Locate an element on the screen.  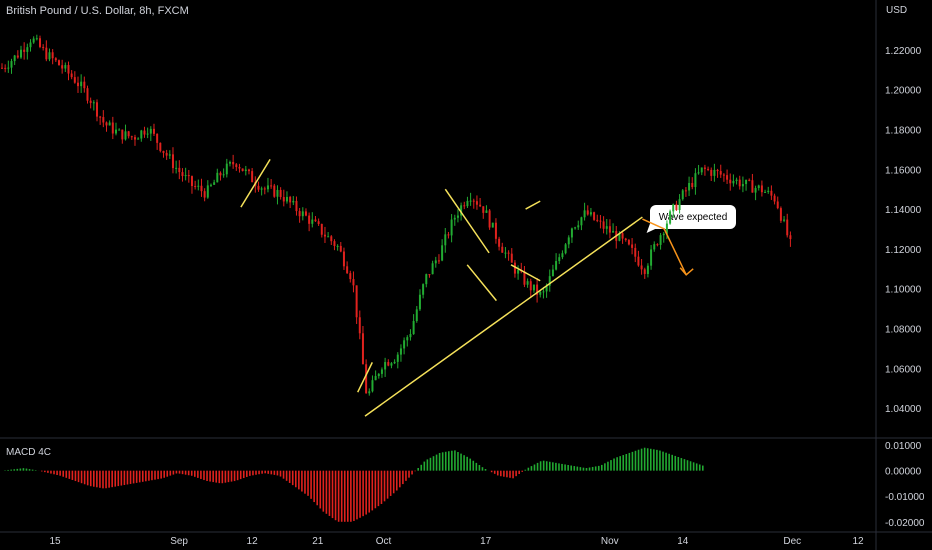
price-tick-label: 1.22000 is located at coordinates (903, 51).